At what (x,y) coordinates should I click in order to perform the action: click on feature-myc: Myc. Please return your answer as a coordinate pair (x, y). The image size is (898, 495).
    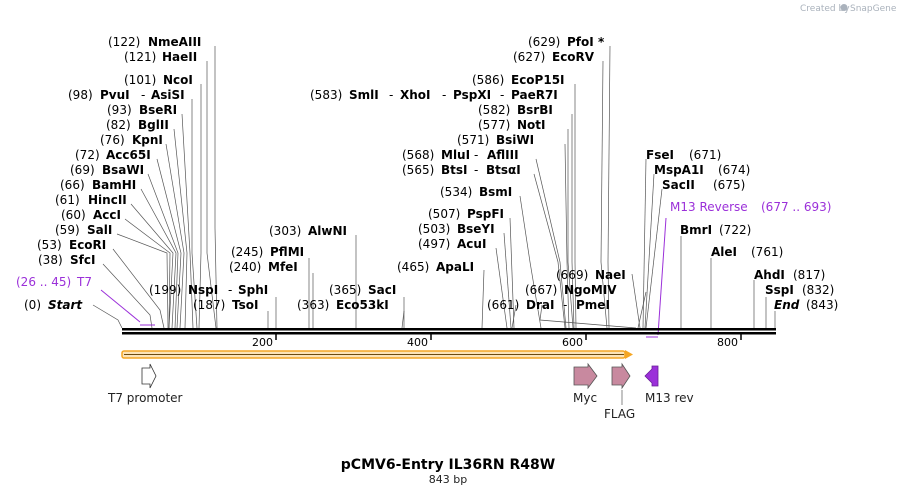
    Looking at the image, I should click on (585, 383).